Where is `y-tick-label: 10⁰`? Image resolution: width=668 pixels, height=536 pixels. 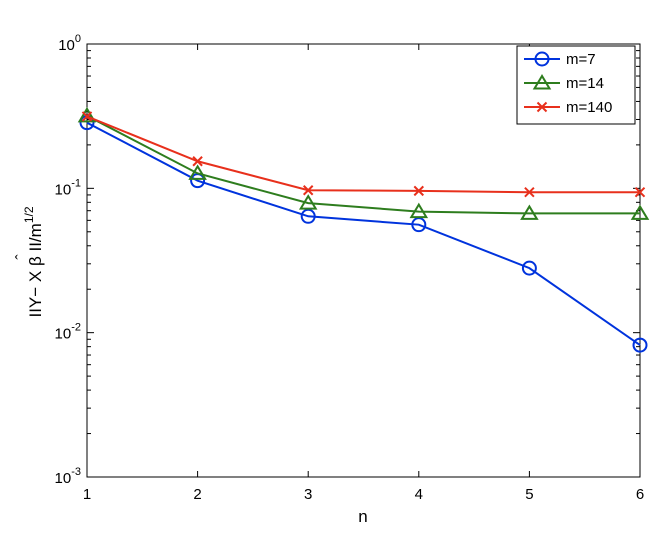 y-tick-label: 10⁰ is located at coordinates (69, 43).